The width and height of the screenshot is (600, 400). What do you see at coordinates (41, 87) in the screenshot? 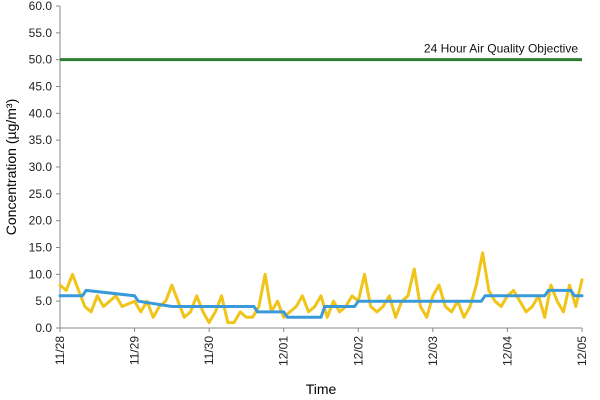
I see `y-tick-label: 45.0` at bounding box center [41, 87].